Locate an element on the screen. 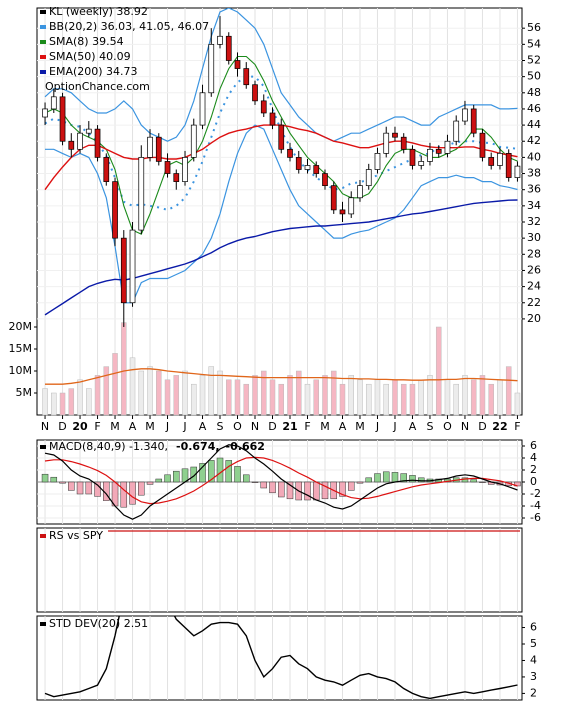 This screenshot has width=566, height=706. y-tick-label: 44 is located at coordinates (534, 124).